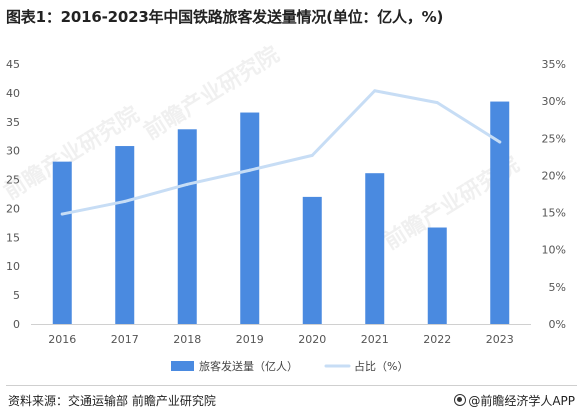  I want to click on chart-title: 图表1：2016-2023年中国铁路旅客发送量情况(单位：亿人，%), so click(225, 17).